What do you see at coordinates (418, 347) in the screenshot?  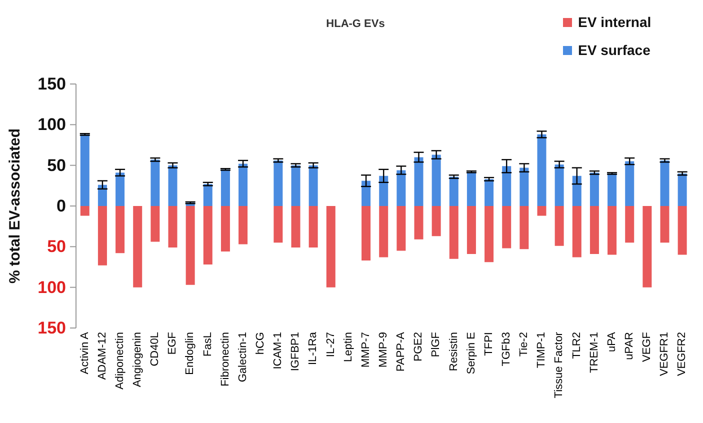 I see `x-tick-label: PGE2` at bounding box center [418, 347].